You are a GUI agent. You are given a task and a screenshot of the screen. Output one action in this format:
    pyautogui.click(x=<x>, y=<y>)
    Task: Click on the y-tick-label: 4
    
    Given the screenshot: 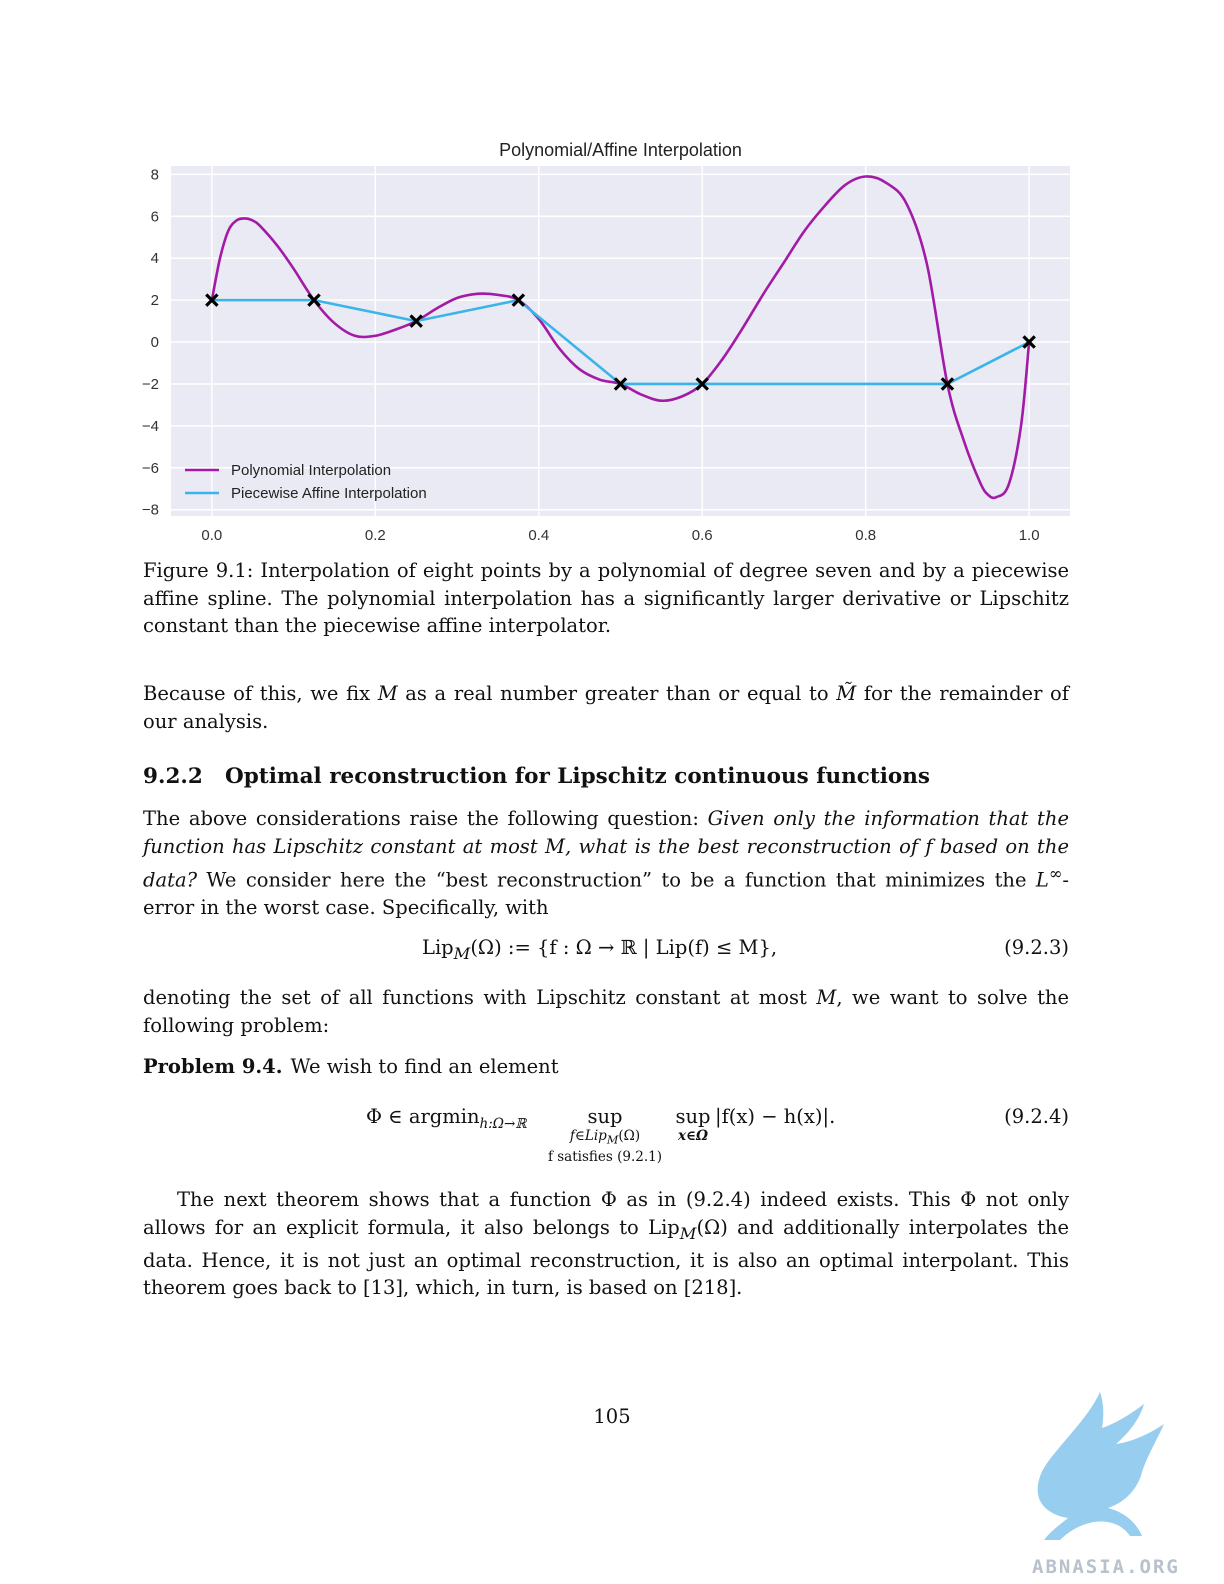 What is the action you would take?
    pyautogui.click(x=155, y=258)
    